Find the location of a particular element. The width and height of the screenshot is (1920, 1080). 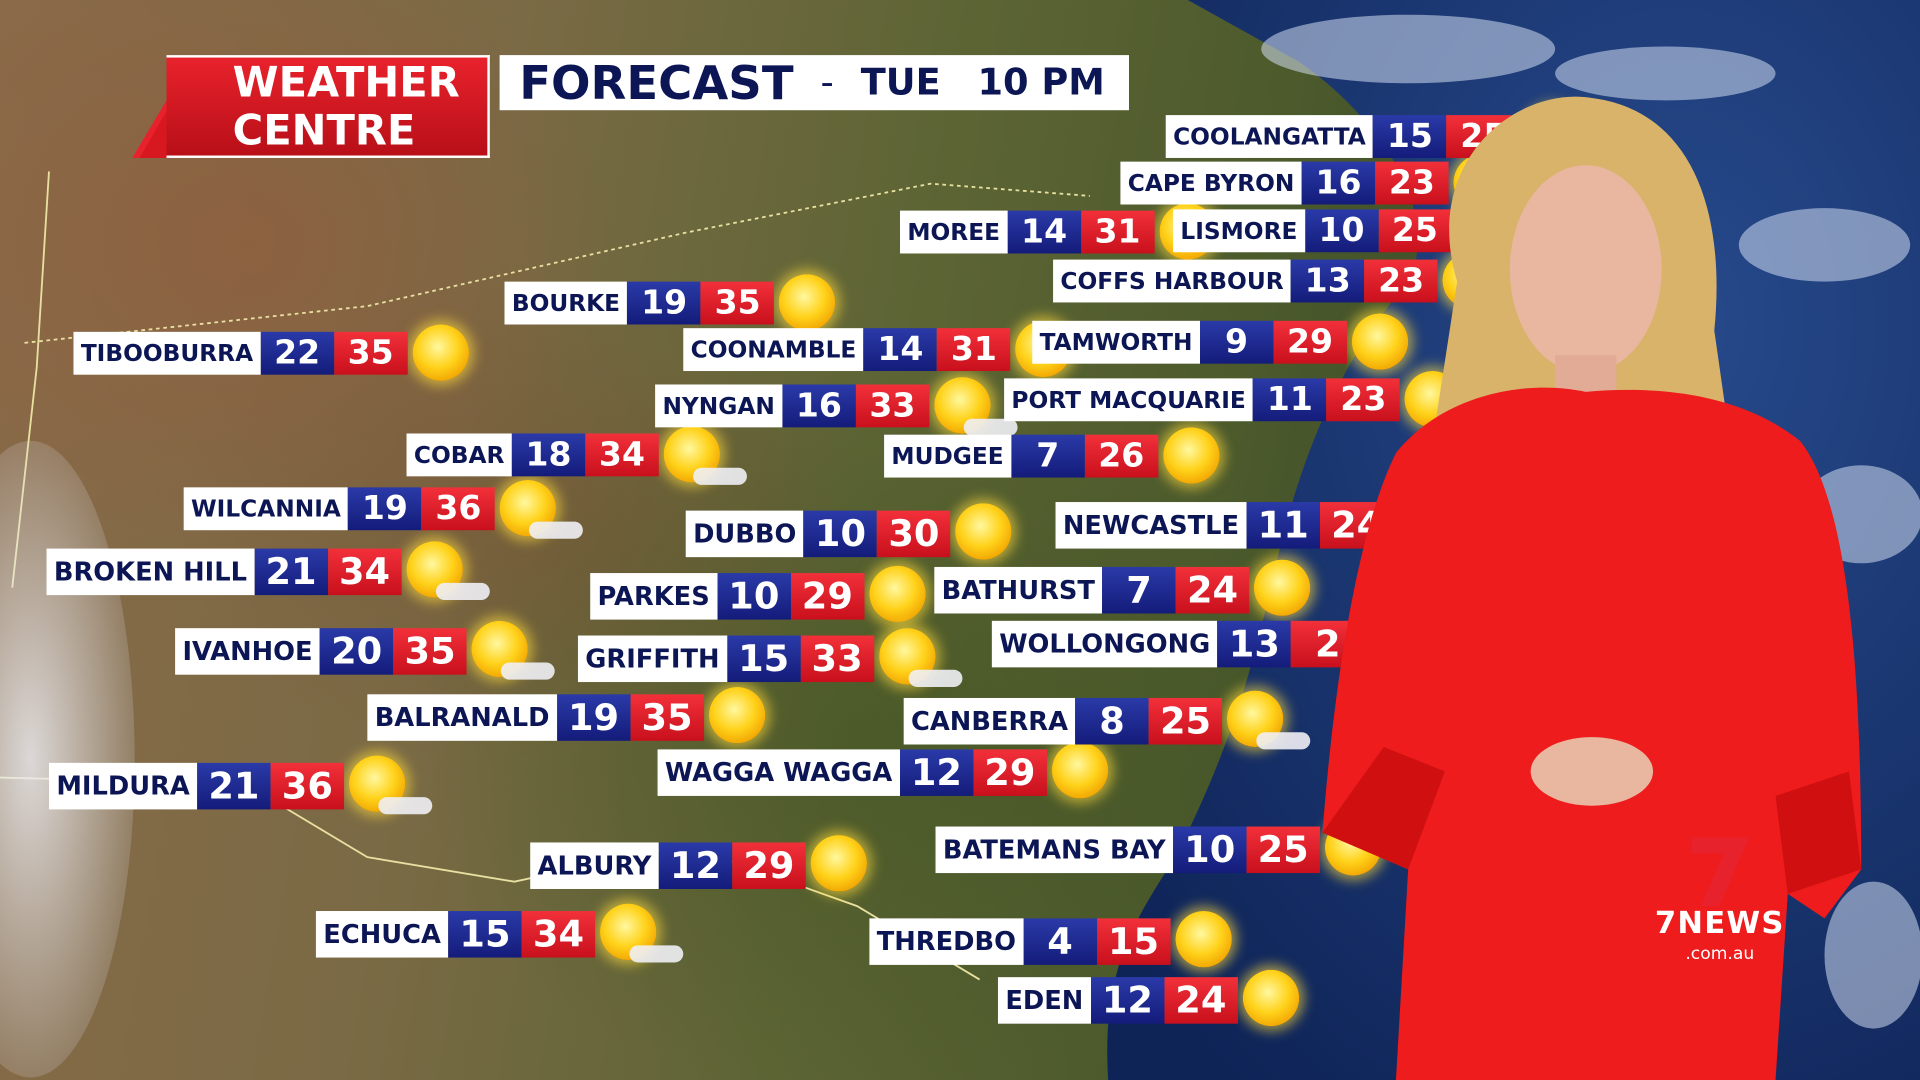

forecast-canberra: CANBERRA 8 25 is located at coordinates (1063, 721).